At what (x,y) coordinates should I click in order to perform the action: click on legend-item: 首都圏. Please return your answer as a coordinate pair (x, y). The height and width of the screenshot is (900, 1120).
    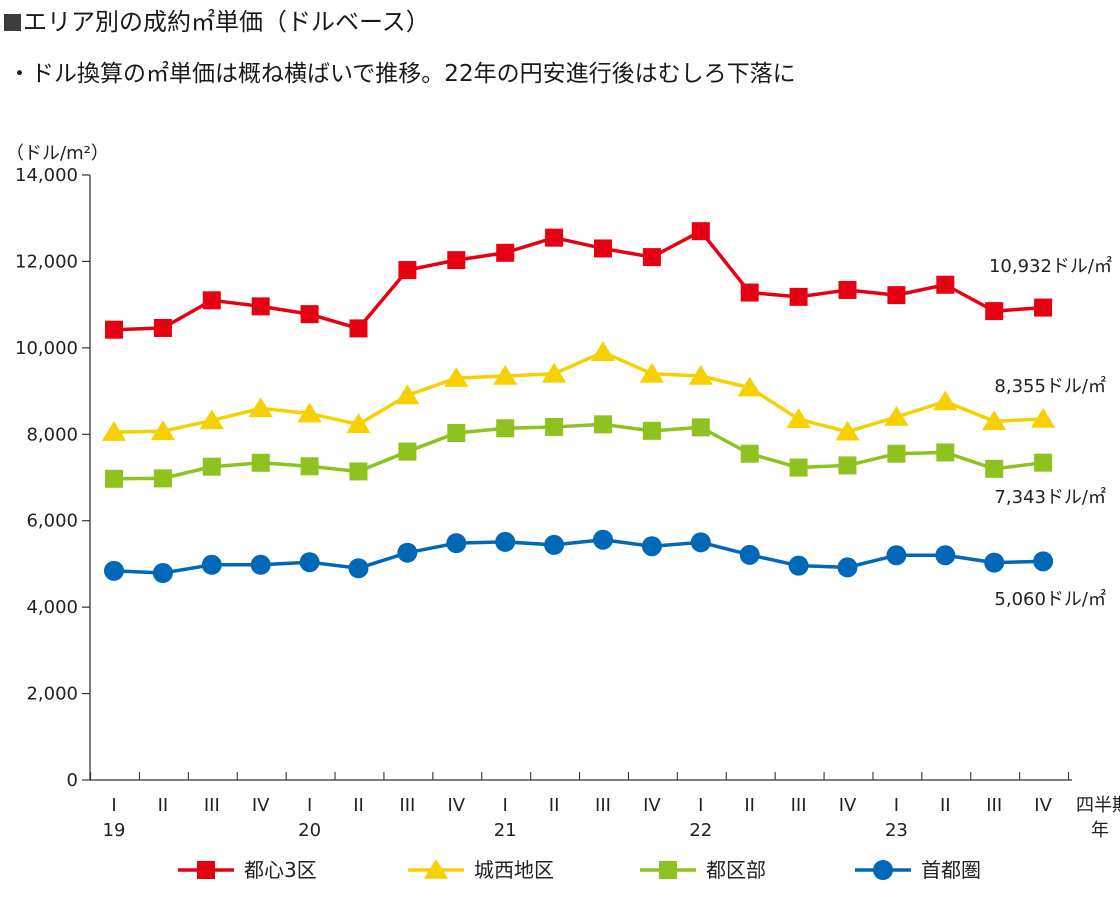
    Looking at the image, I should click on (918, 870).